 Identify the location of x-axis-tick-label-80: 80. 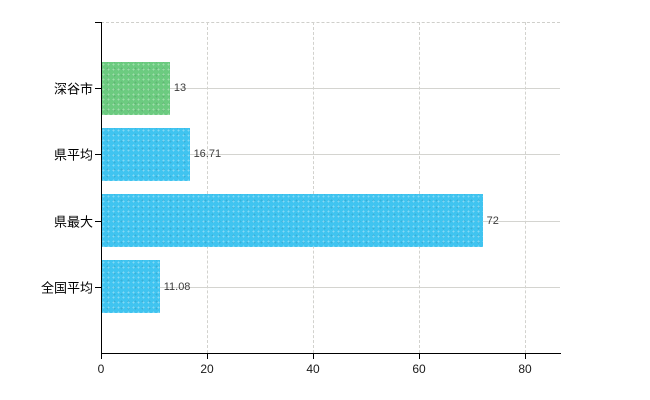
(525, 369).